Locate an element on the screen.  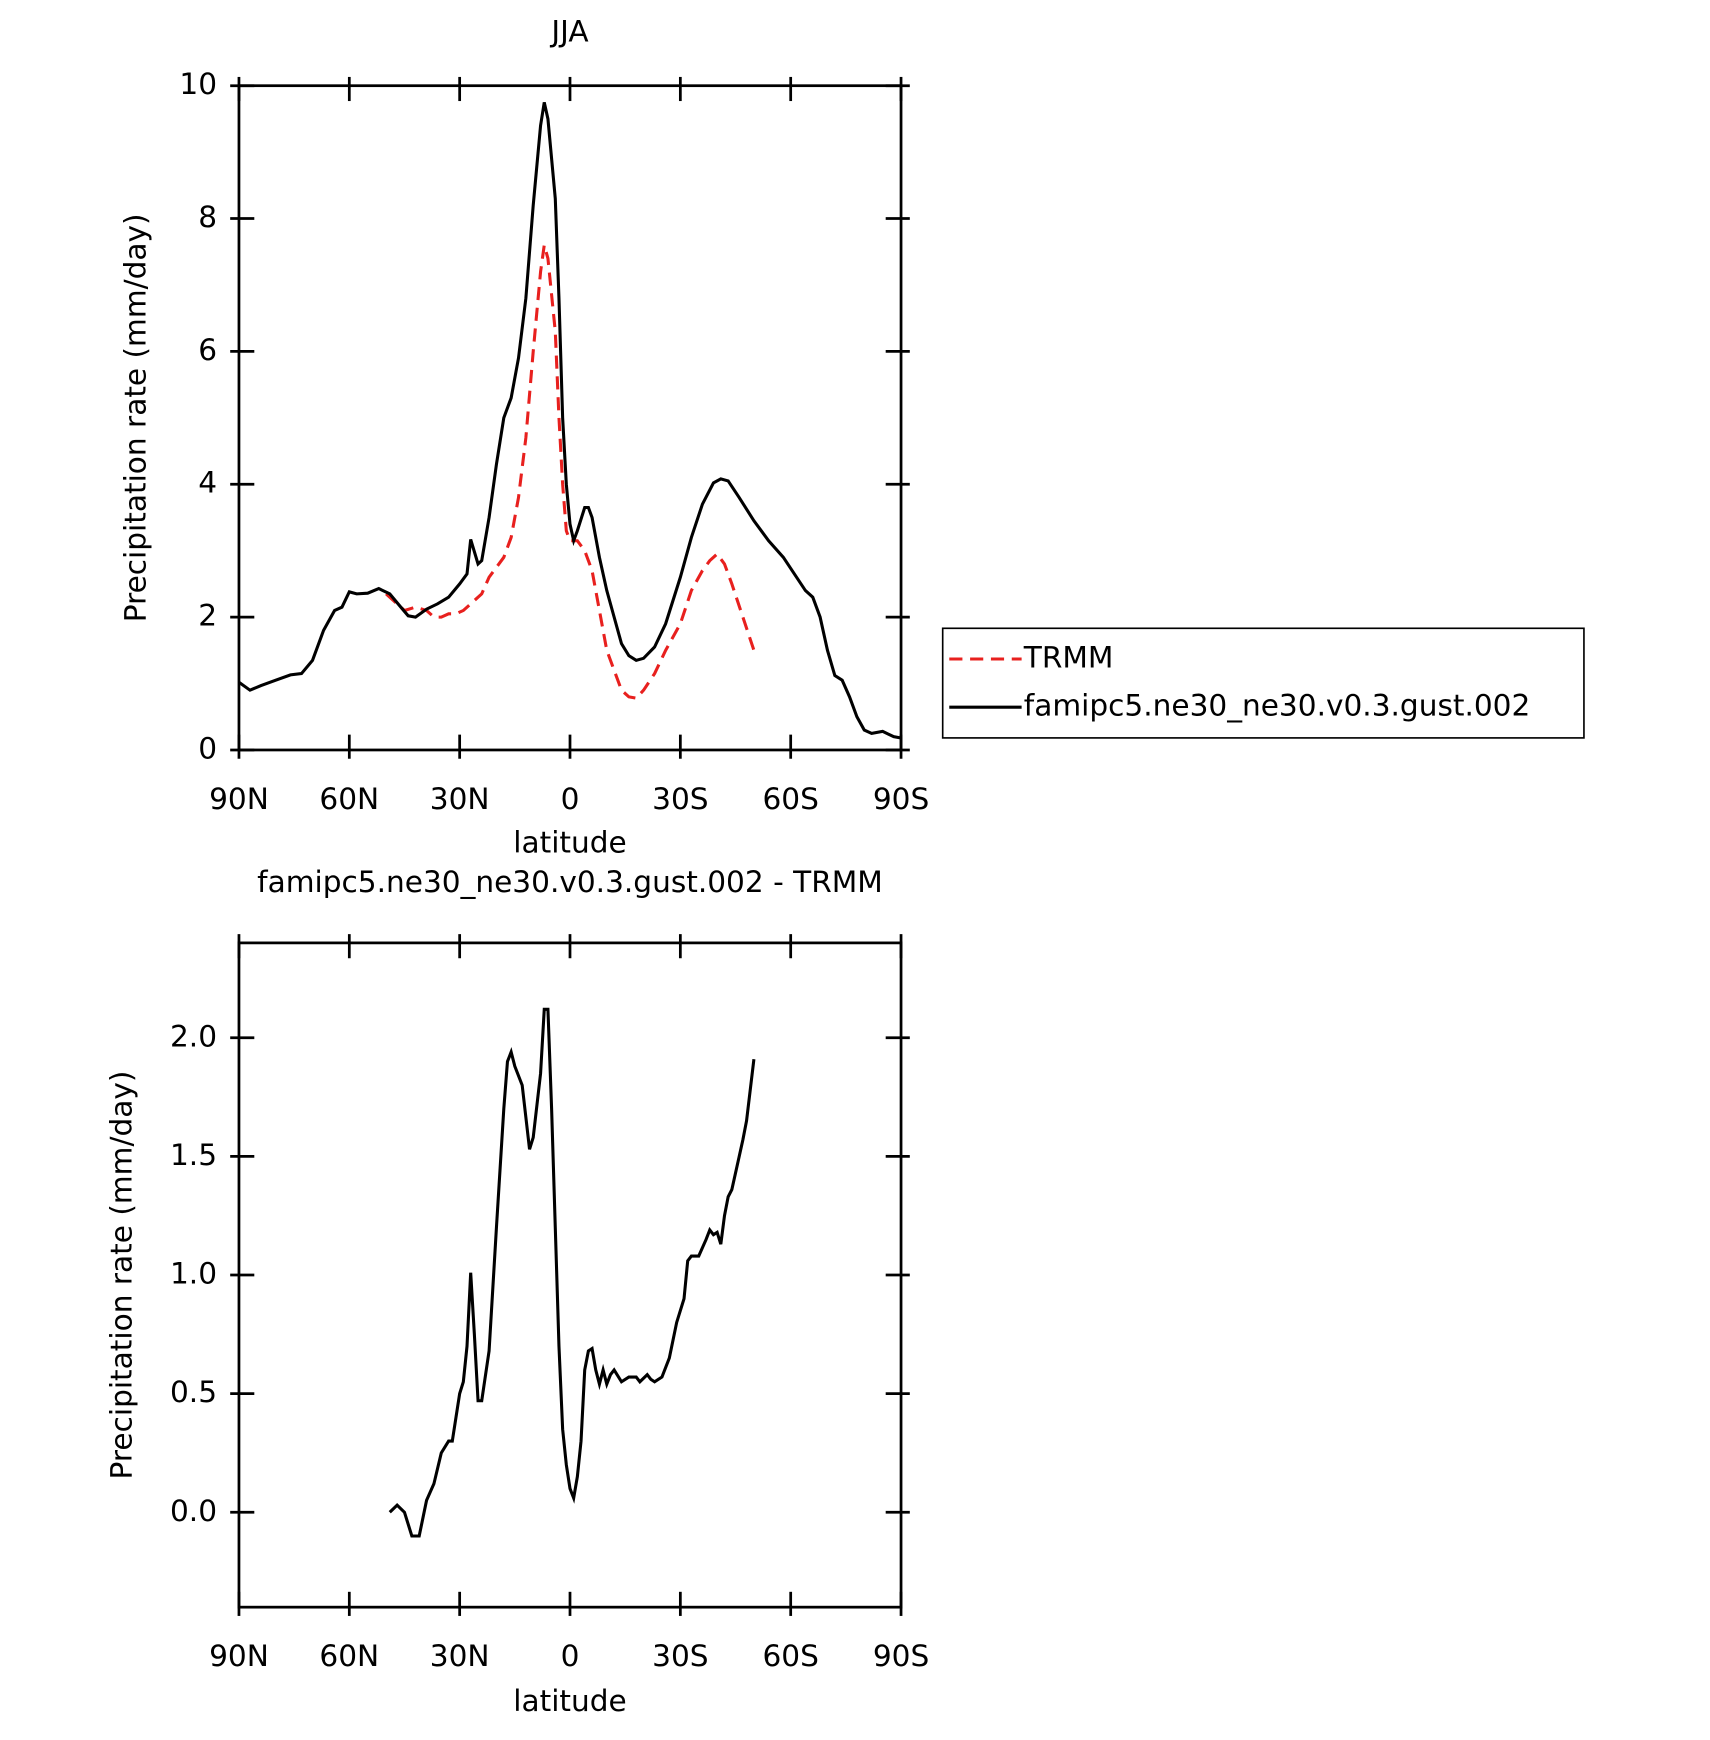
legend-box is located at coordinates (1263, 683).